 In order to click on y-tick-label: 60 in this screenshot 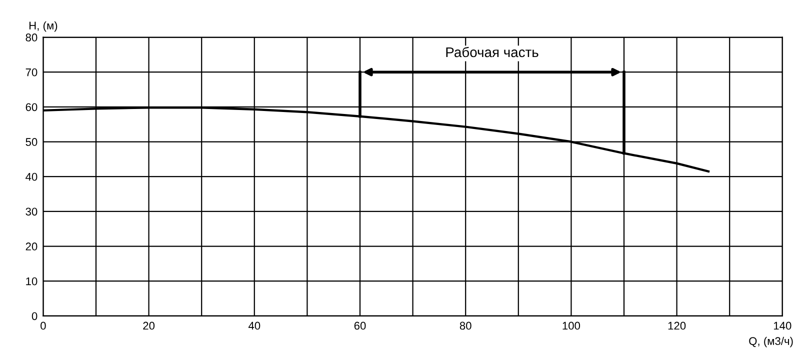, I will do `click(32, 107)`.